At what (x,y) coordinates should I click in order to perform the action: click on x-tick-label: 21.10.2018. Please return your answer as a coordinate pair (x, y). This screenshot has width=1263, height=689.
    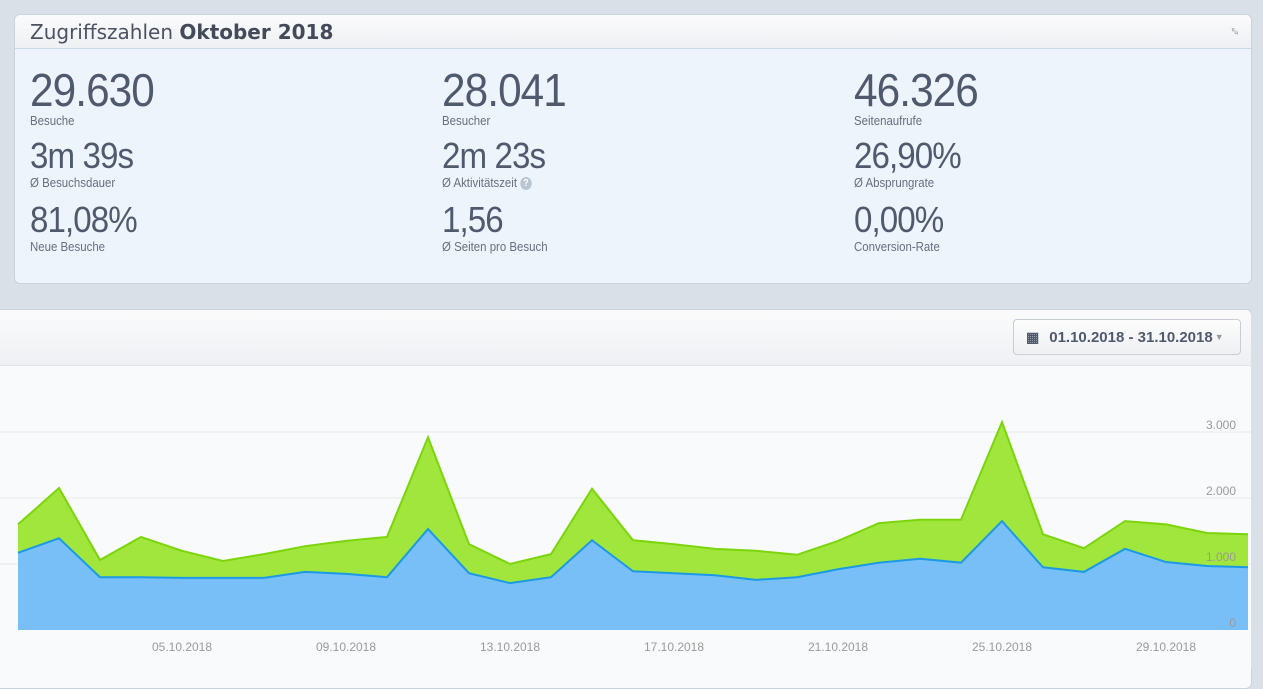
    Looking at the image, I should click on (838, 647).